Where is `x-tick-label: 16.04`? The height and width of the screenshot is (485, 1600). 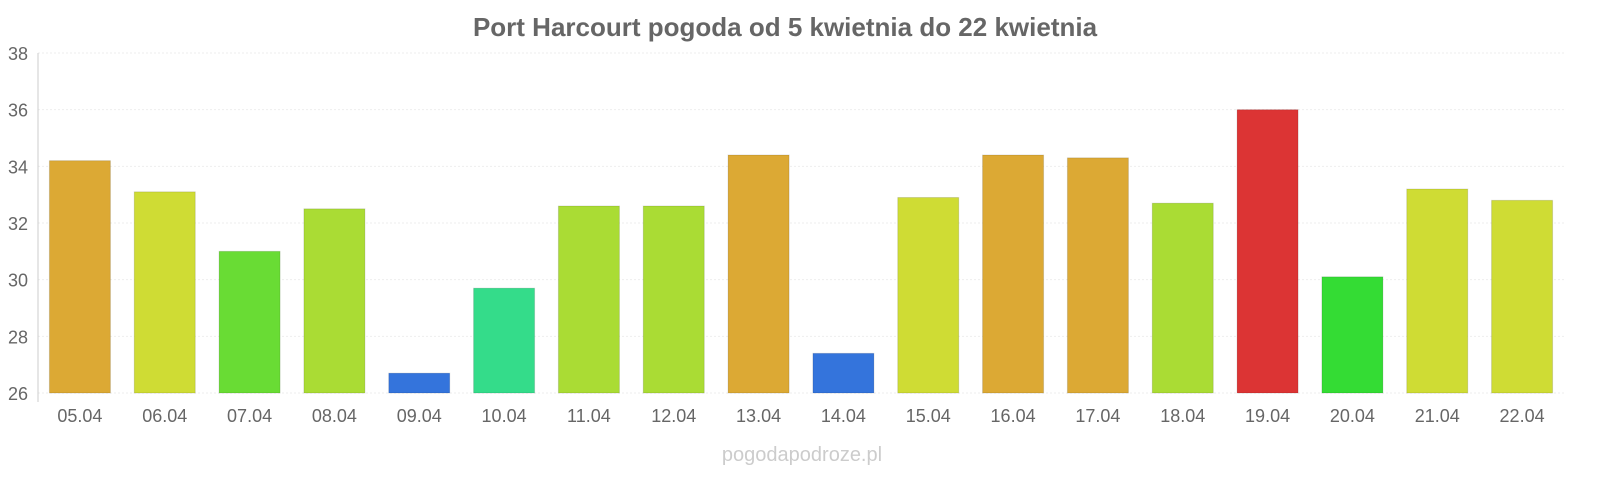
x-tick-label: 16.04 is located at coordinates (1013, 416).